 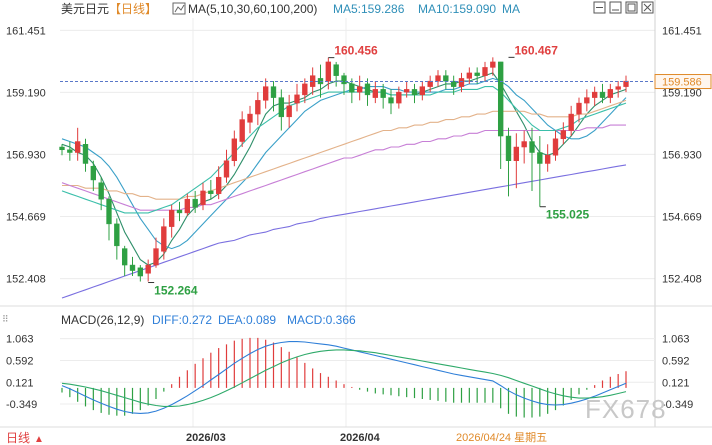 I want to click on period-dropdown-icon: ▲, so click(x=39, y=439).